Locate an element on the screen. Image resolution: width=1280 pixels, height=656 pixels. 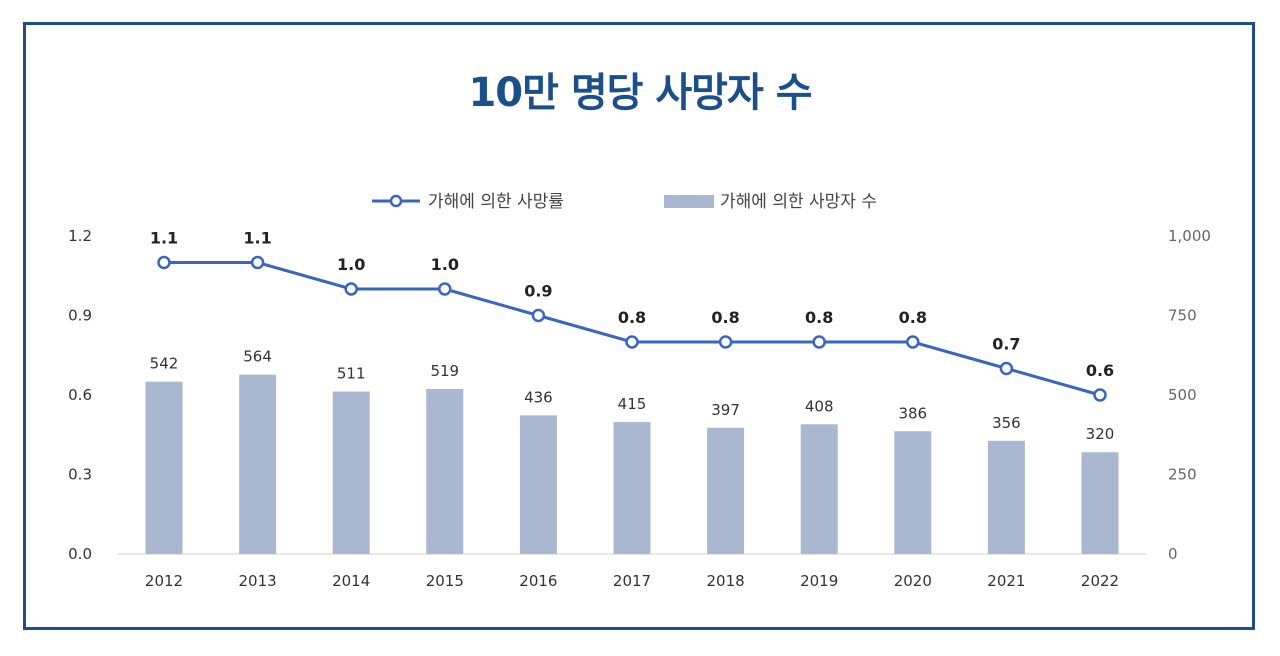
bar-value-label: 564 is located at coordinates (257, 357).